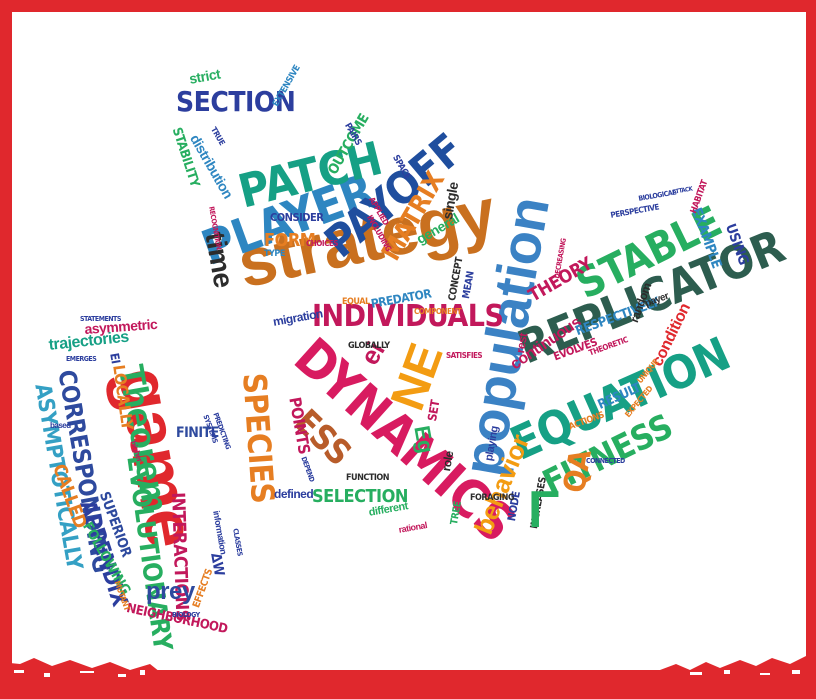 The width and height of the screenshot is (816, 699). Describe the element at coordinates (274, 254) in the screenshot. I see `word-type: TYPE` at that location.